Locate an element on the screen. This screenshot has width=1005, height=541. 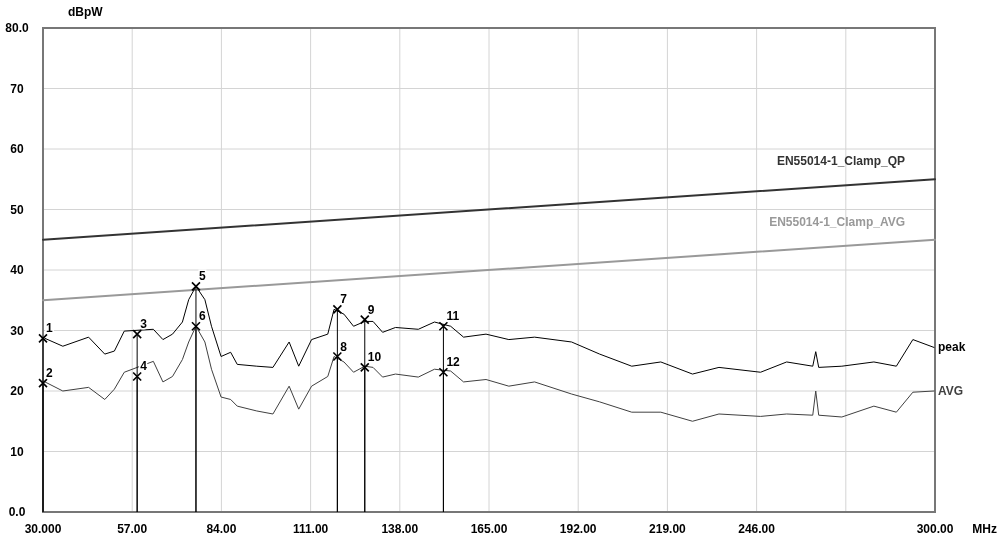
y-tick-label: 10 is located at coordinates (17, 451).